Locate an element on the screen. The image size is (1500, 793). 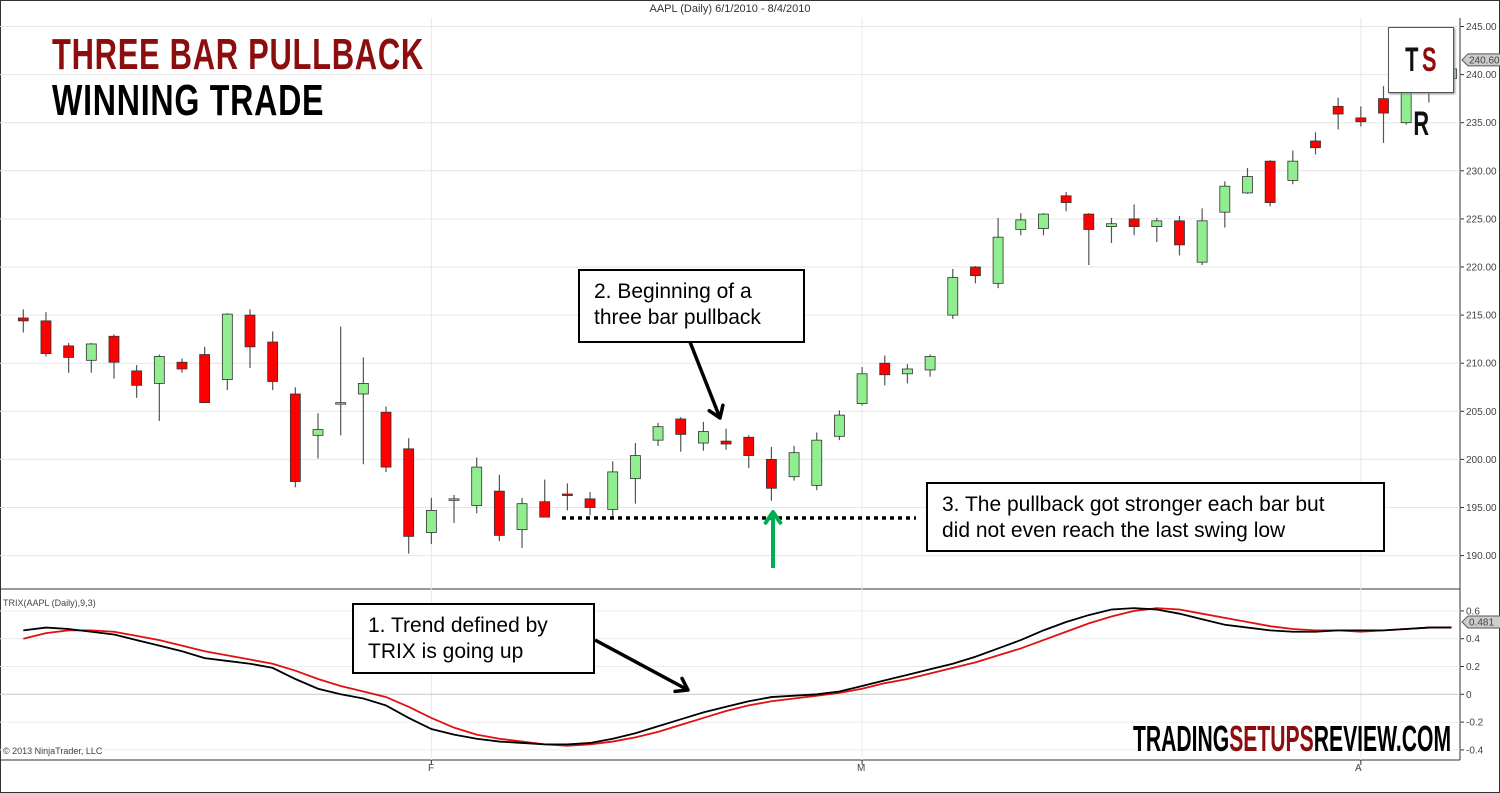
tsr-logo: T SR is located at coordinates (1421, 85).